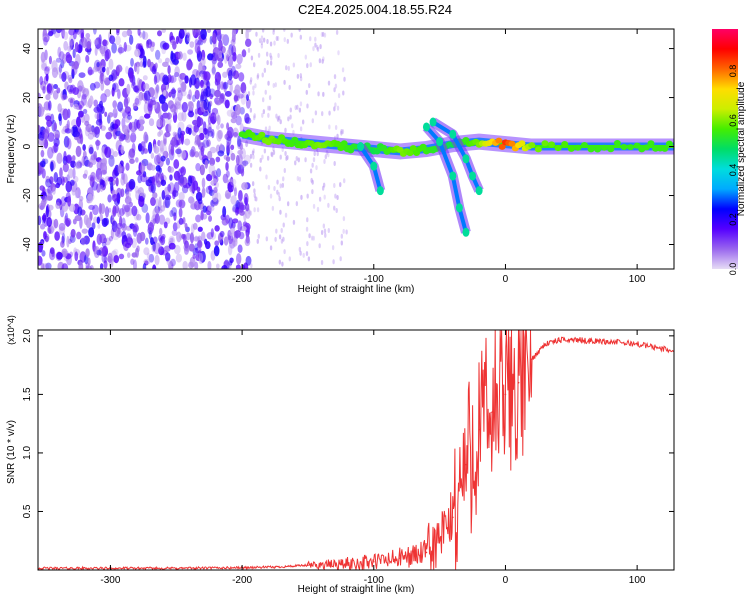 Image resolution: width=750 pixels, height=600 pixels. I want to click on colorbar-tick-label: 0.0, so click(733, 269).